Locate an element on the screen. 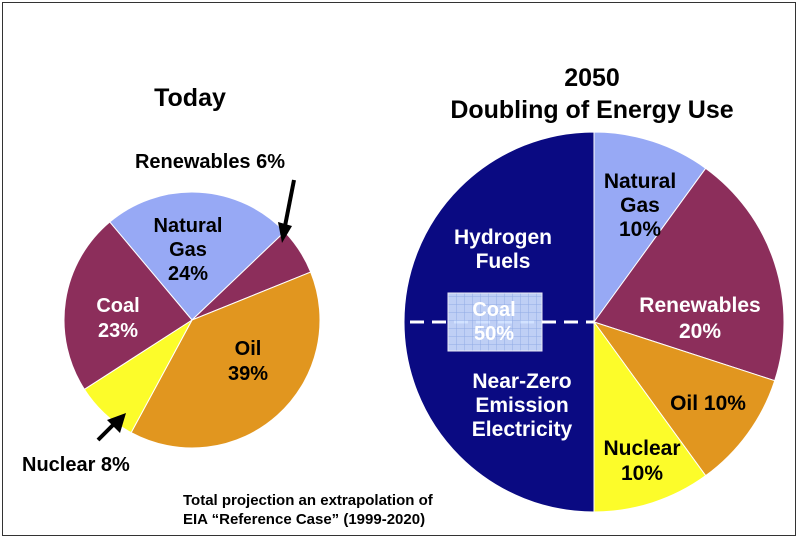  footnote-line2: EIA “Reference Case” (1999-2020) is located at coordinates (304, 519).